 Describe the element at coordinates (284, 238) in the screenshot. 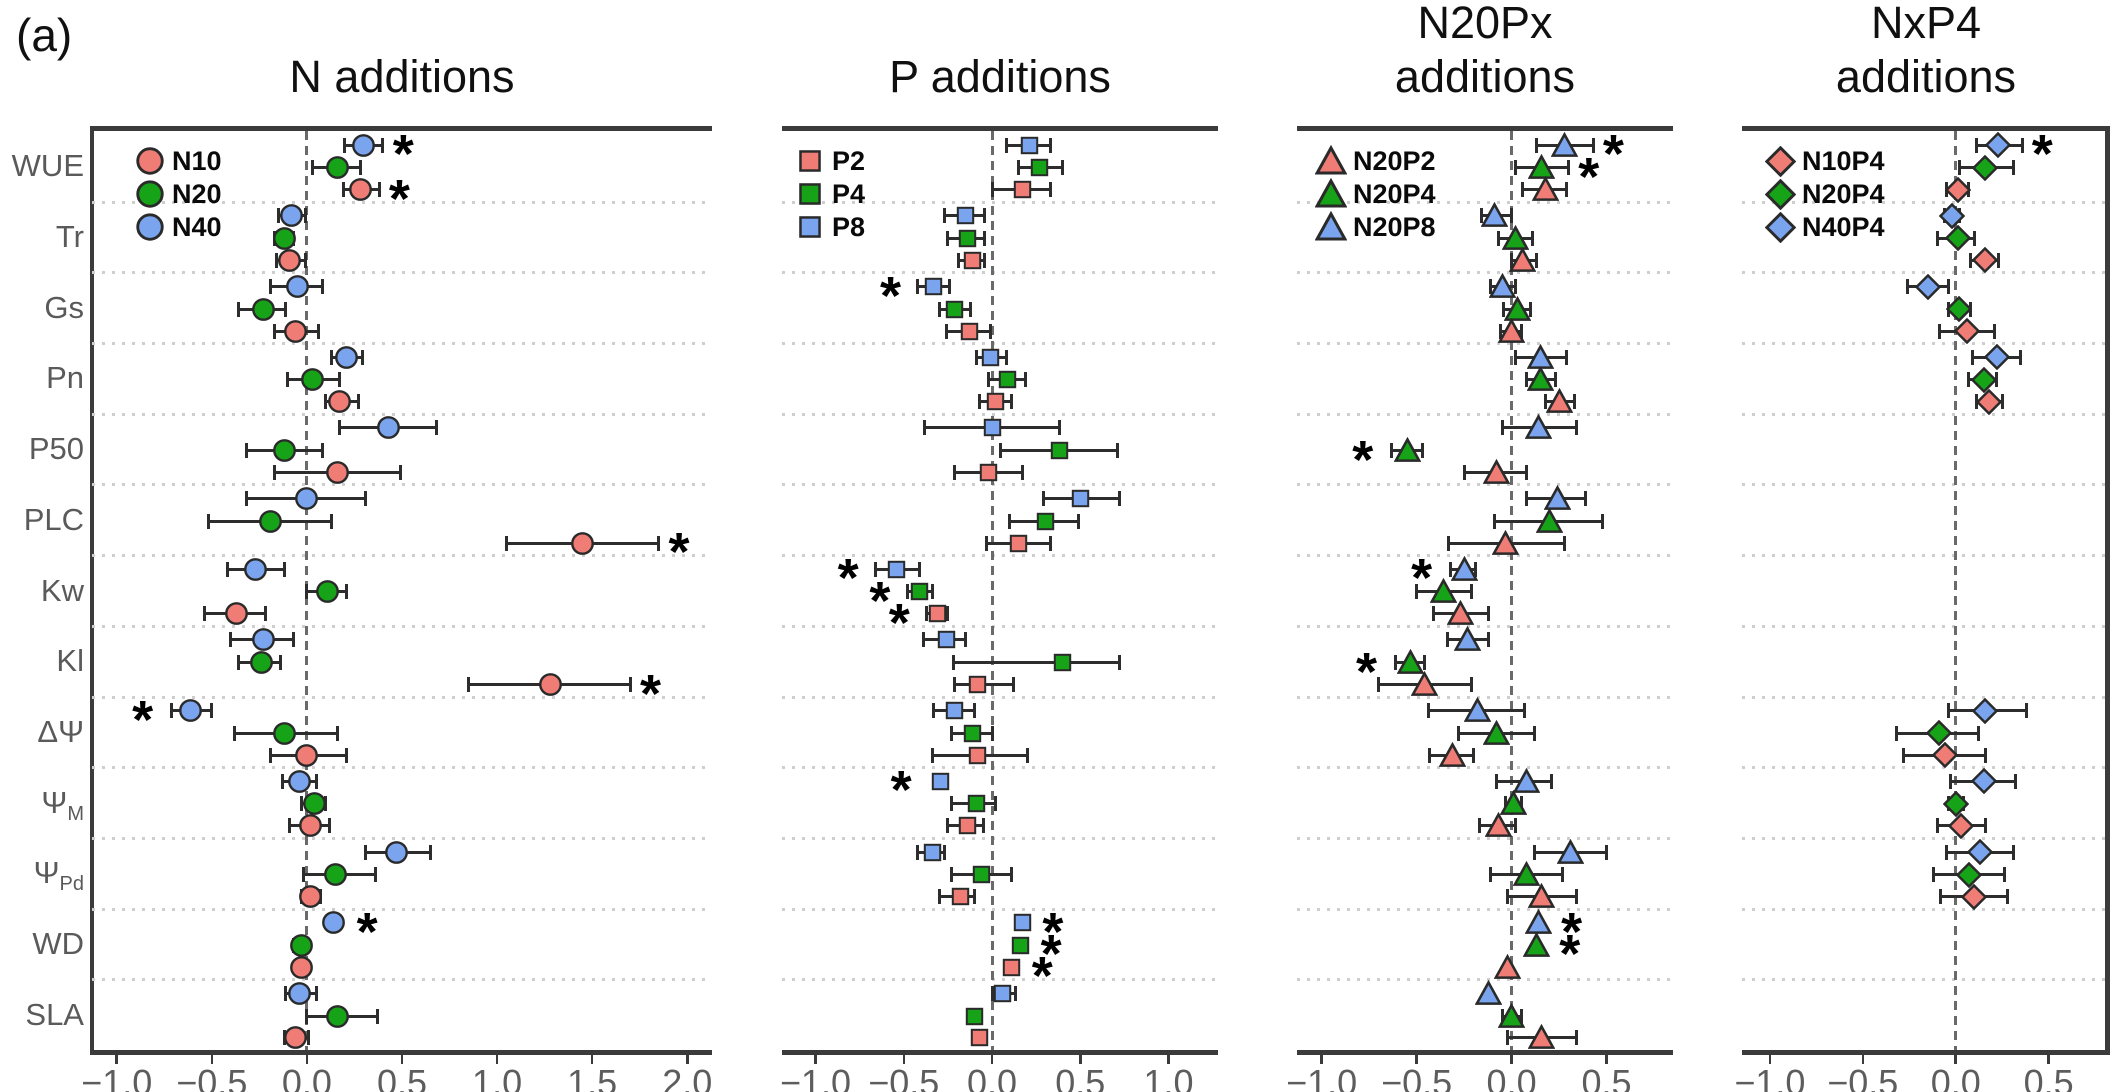

I see `circle-marker-N20-Tr` at that location.